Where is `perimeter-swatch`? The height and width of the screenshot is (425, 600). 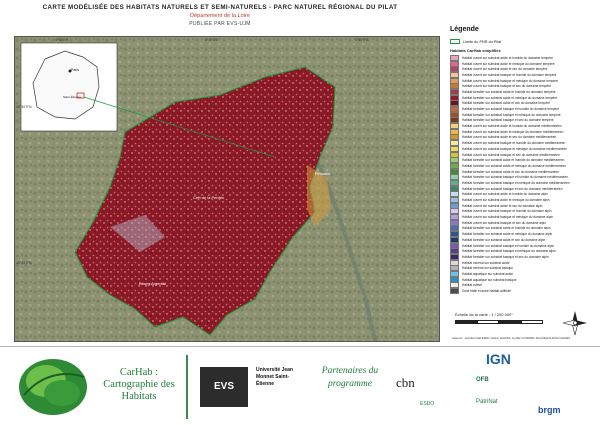
perimeter-swatch is located at coordinates (455, 41).